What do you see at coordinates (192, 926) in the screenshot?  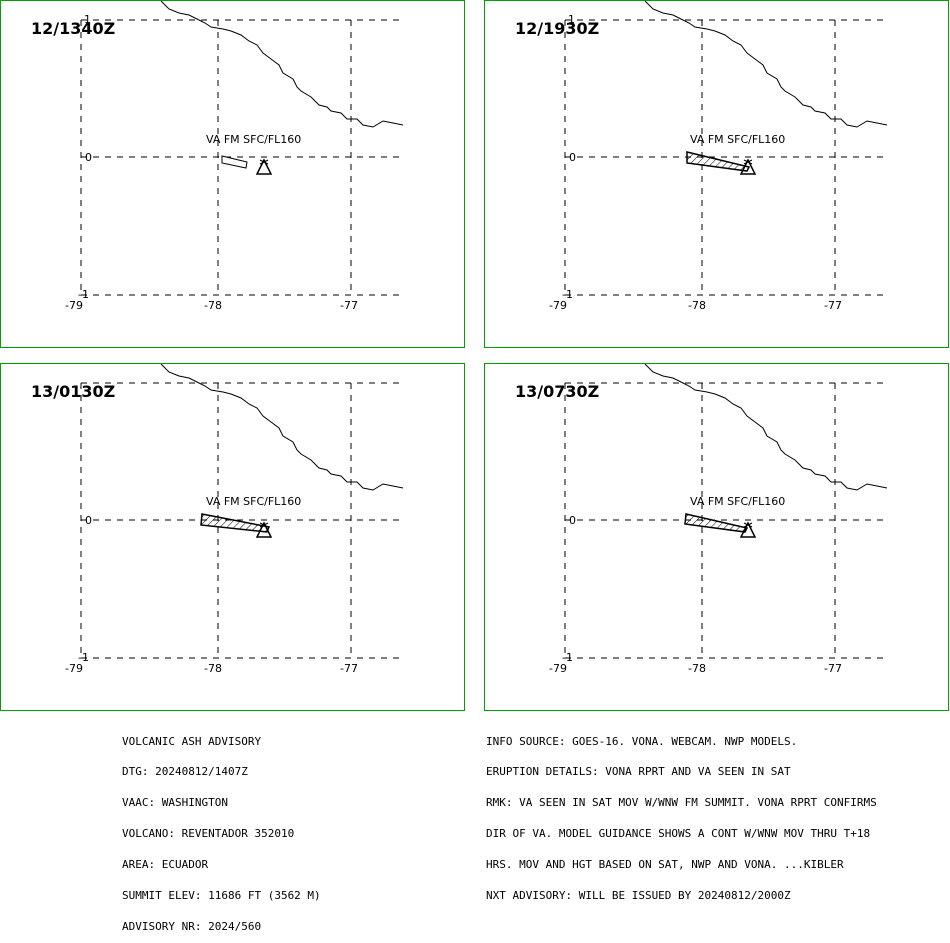 I see `advisory-number: ADVISORY NR: 2024/560` at bounding box center [192, 926].